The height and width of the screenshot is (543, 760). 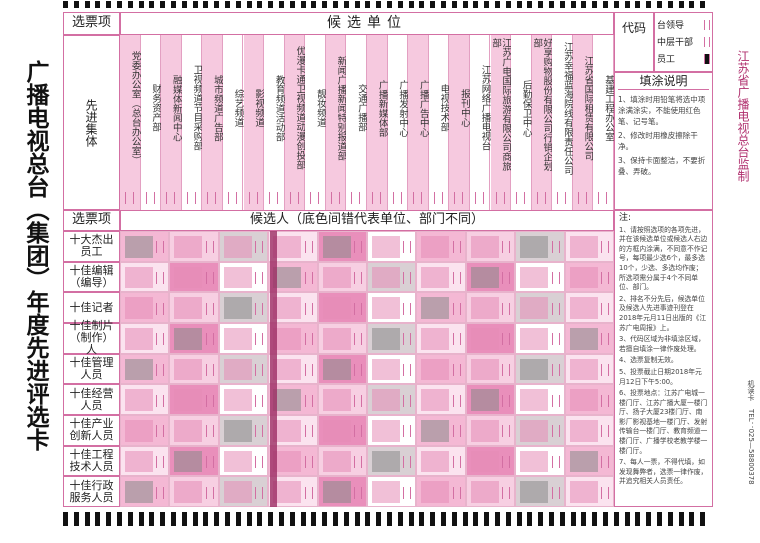 I want to click on unit-name: 靓妆频道, so click(x=320, y=108).